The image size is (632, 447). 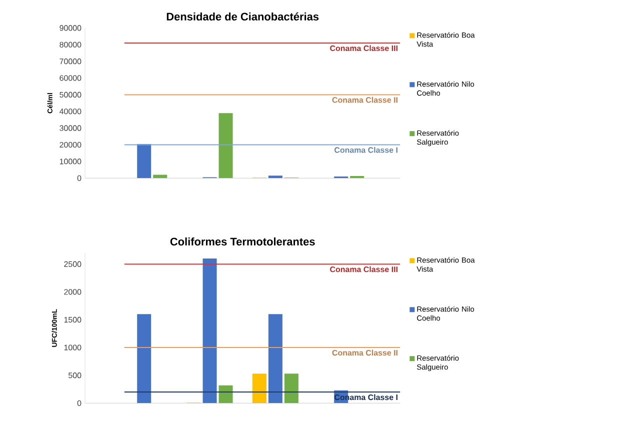 What do you see at coordinates (242, 241) in the screenshot?
I see `chart-title: Coliformes Termotolerantes` at bounding box center [242, 241].